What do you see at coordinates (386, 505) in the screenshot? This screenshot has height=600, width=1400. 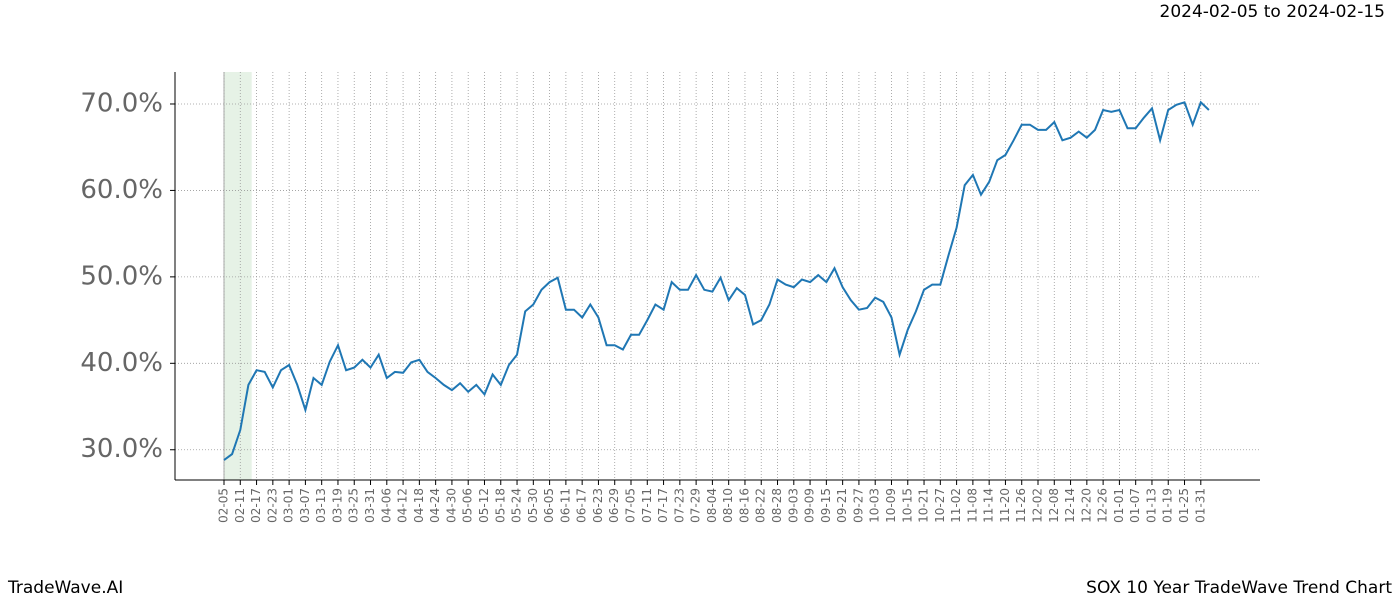 I see `x-tick-label: 04-06` at bounding box center [386, 505].